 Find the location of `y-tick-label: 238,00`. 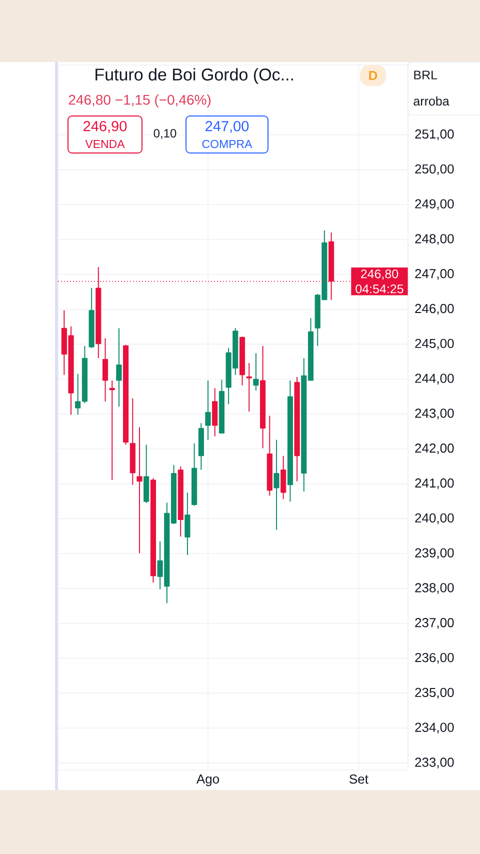

y-tick-label: 238,00 is located at coordinates (434, 588).